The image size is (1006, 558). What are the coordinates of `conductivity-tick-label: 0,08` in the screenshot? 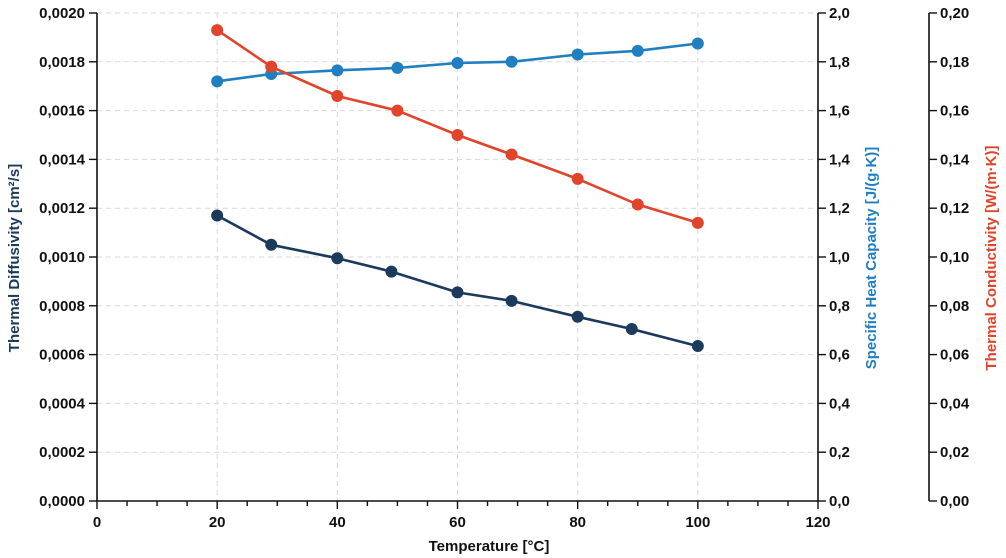 It's located at (954, 306).